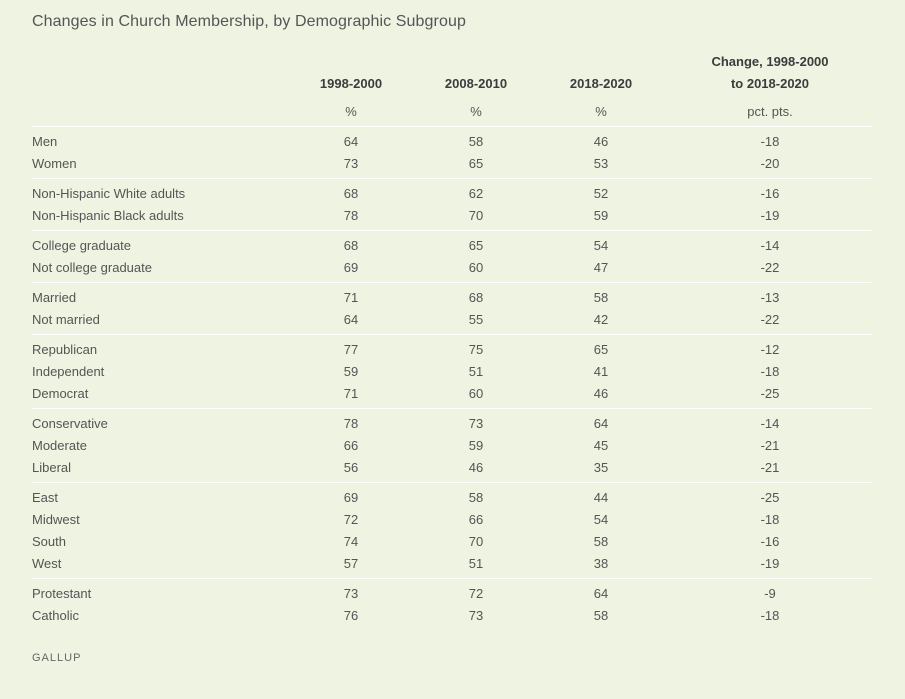  Describe the element at coordinates (476, 215) in the screenshot. I see `table-cell: 70` at that location.